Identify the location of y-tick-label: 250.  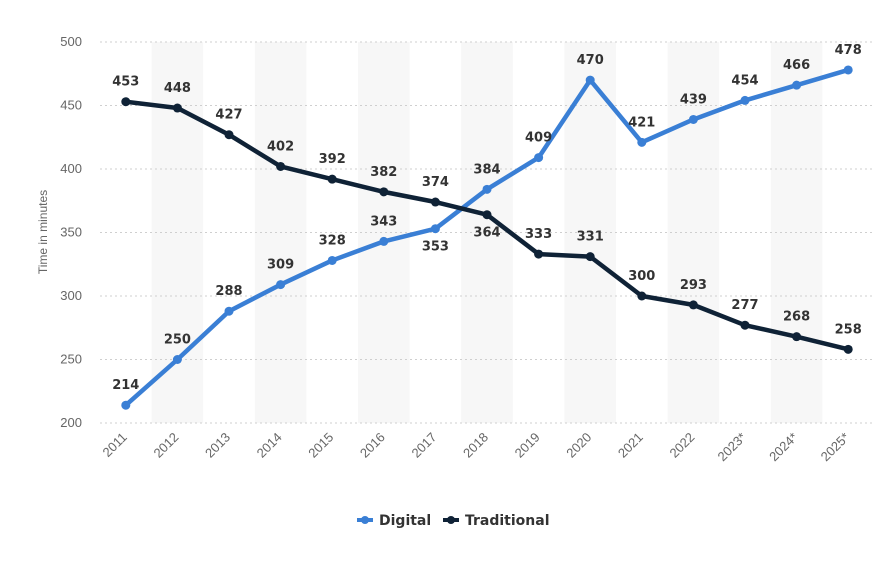
(71, 359).